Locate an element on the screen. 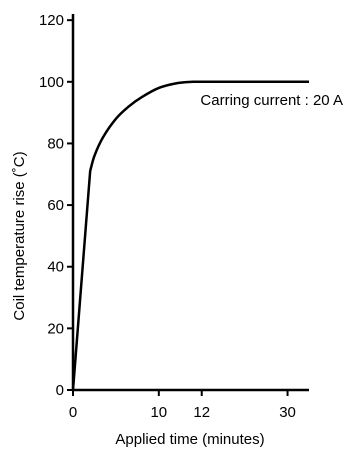  x-tick-label: 30 is located at coordinates (287, 412).